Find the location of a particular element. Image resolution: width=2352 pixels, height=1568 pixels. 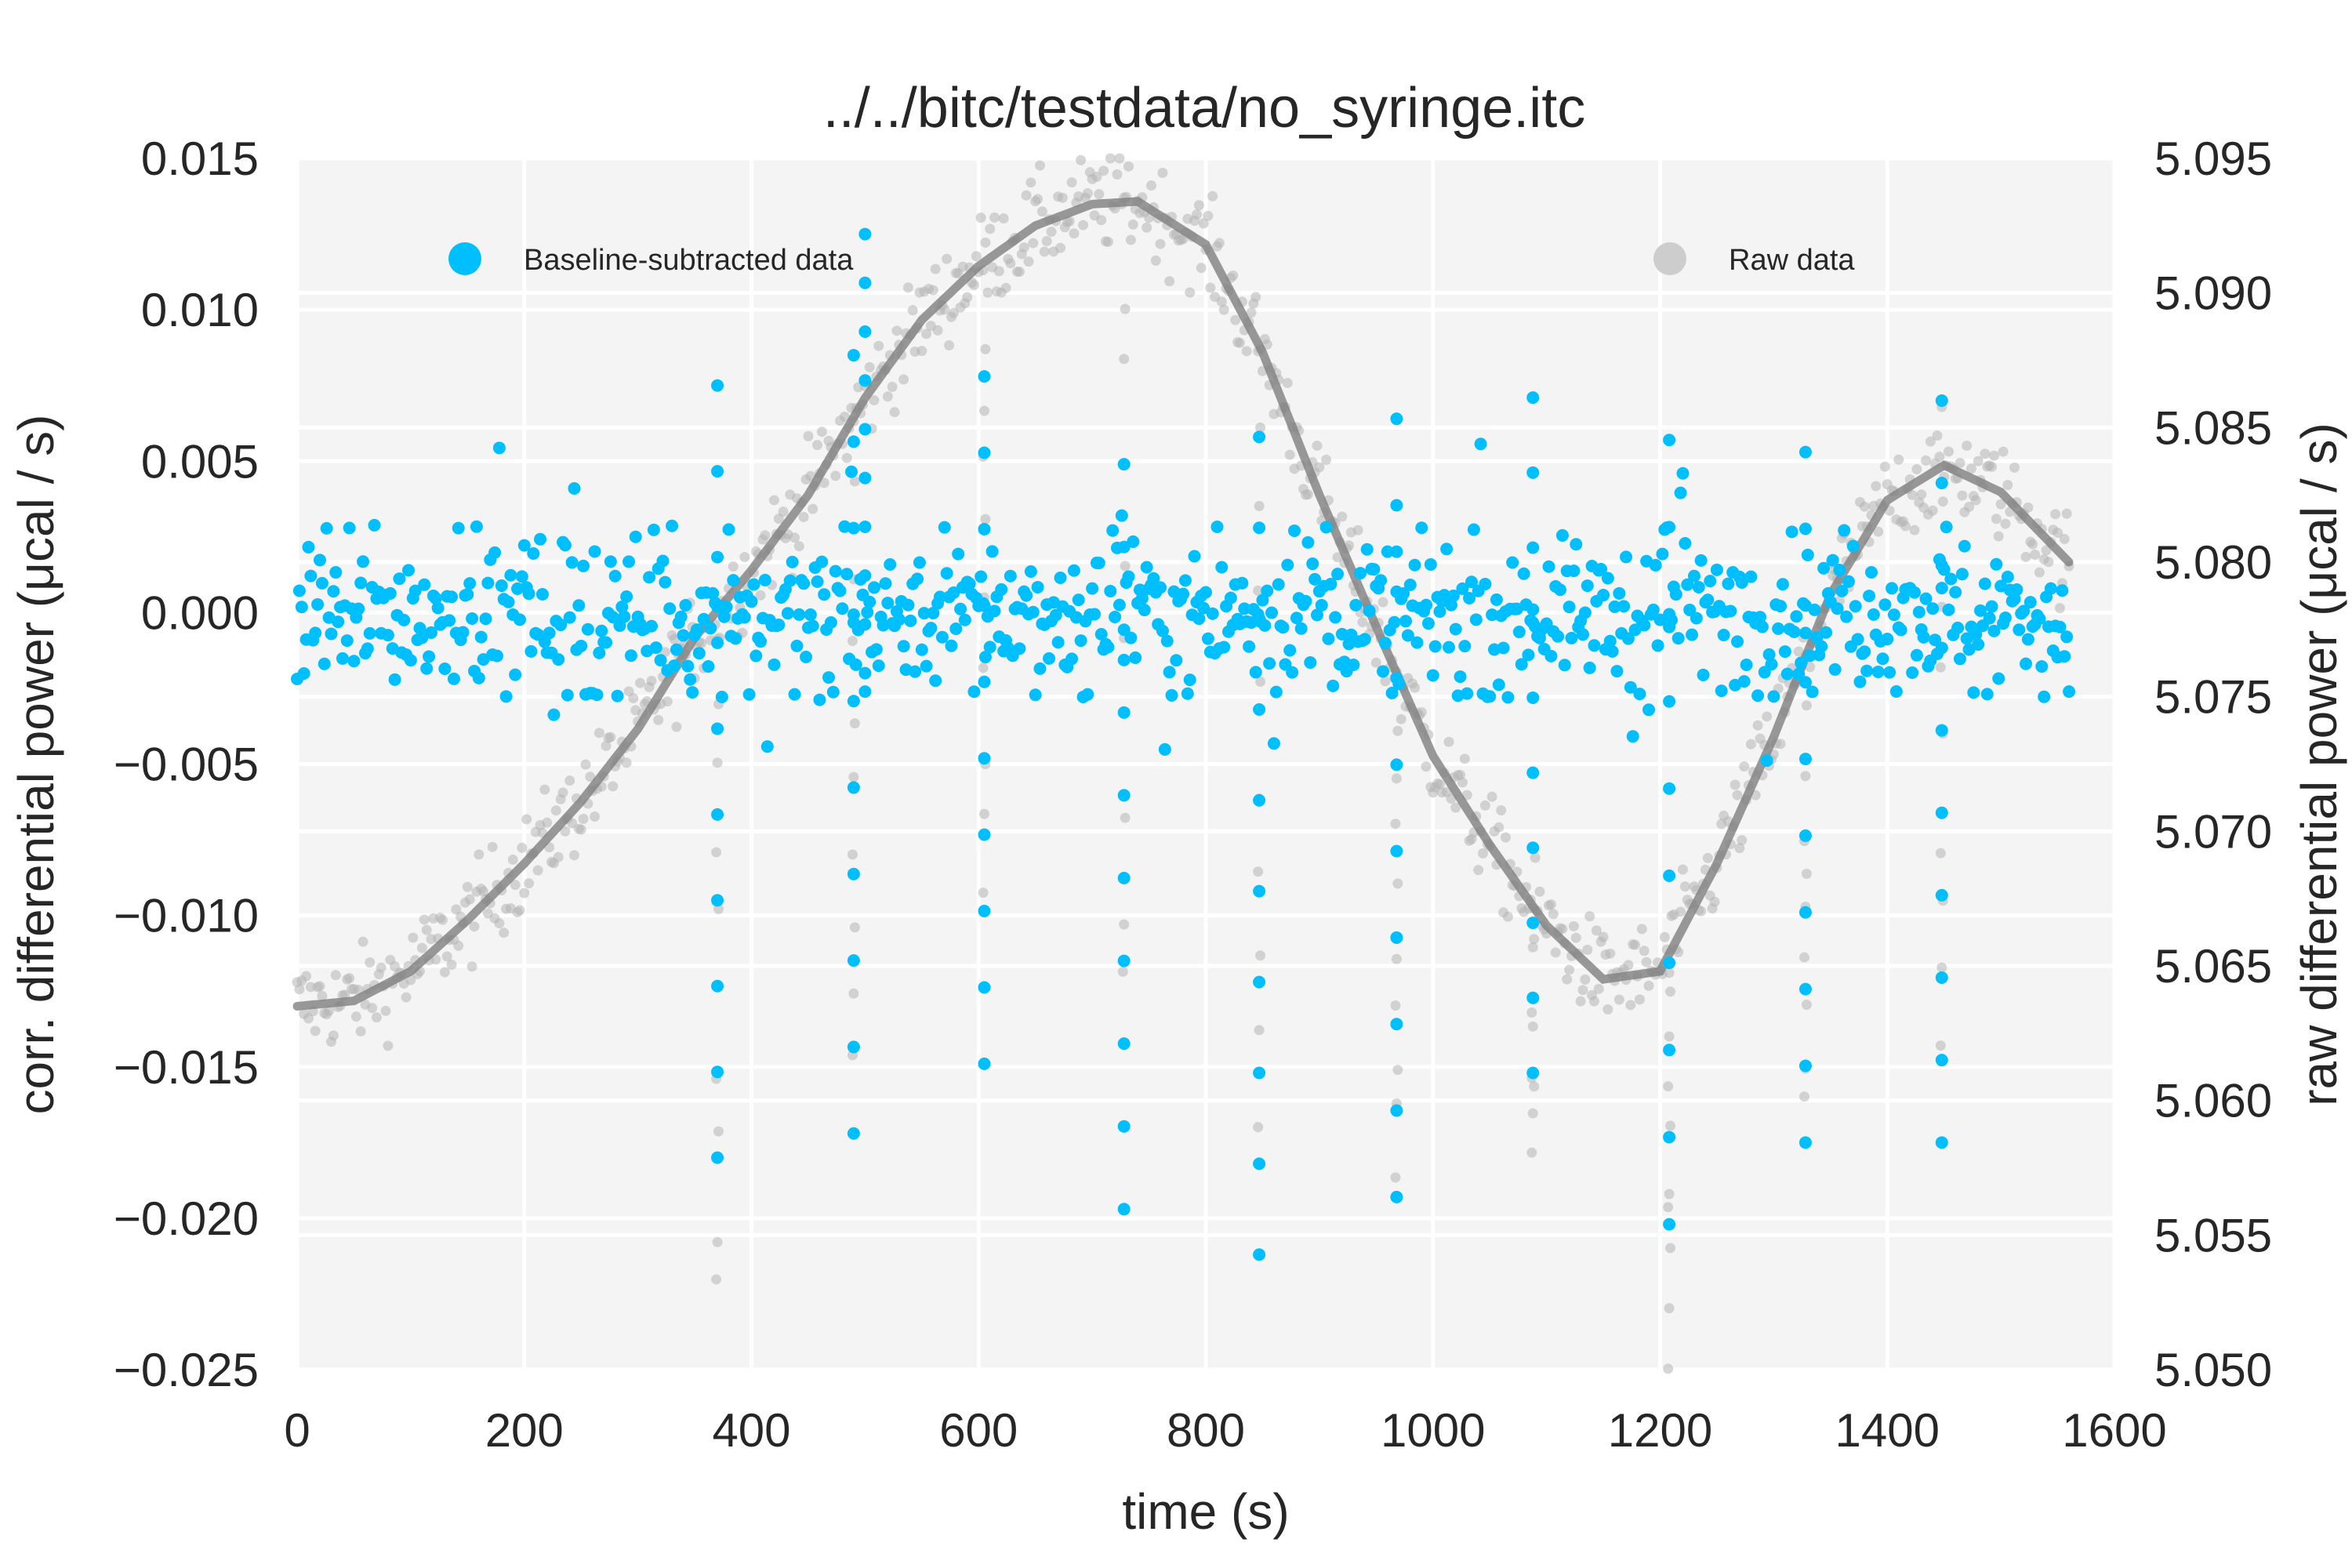

x-tick-label: 1400 is located at coordinates (1887, 1430).